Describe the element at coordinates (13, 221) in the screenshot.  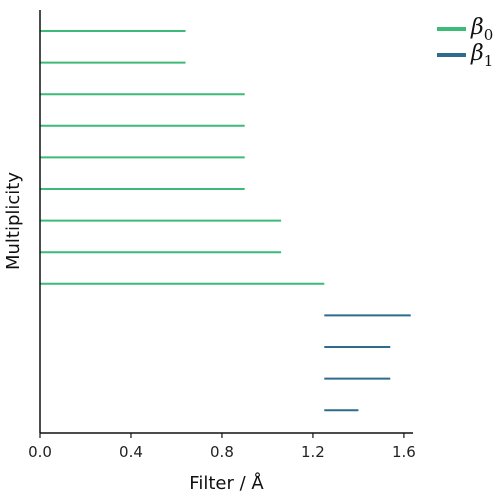
I see `y-axis-label: Multiplicity` at that location.